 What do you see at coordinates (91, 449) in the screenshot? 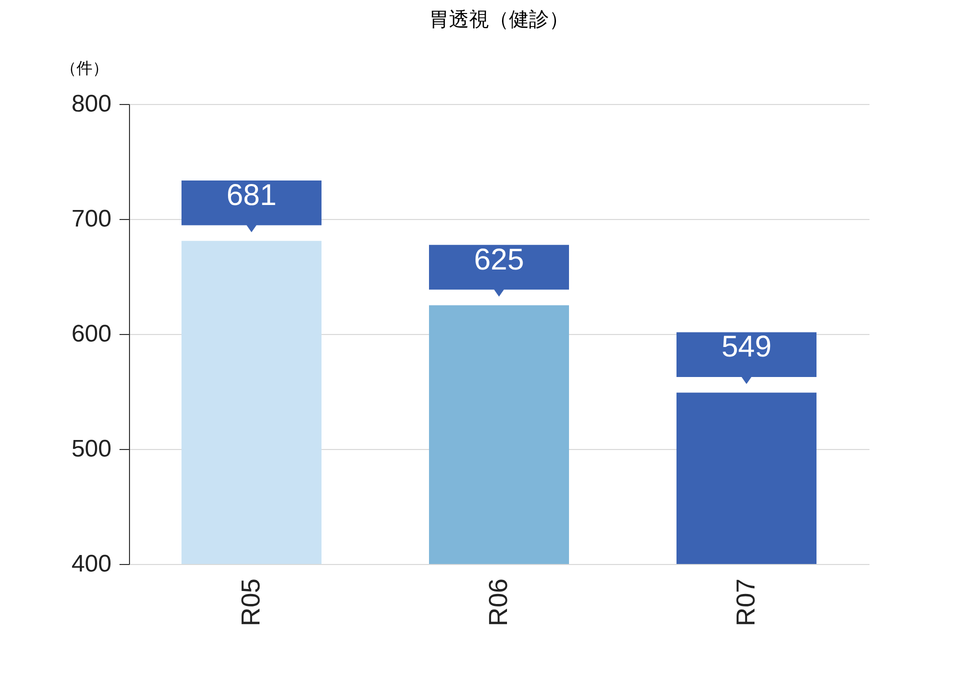
I see `y-tick-label: 500` at bounding box center [91, 449].